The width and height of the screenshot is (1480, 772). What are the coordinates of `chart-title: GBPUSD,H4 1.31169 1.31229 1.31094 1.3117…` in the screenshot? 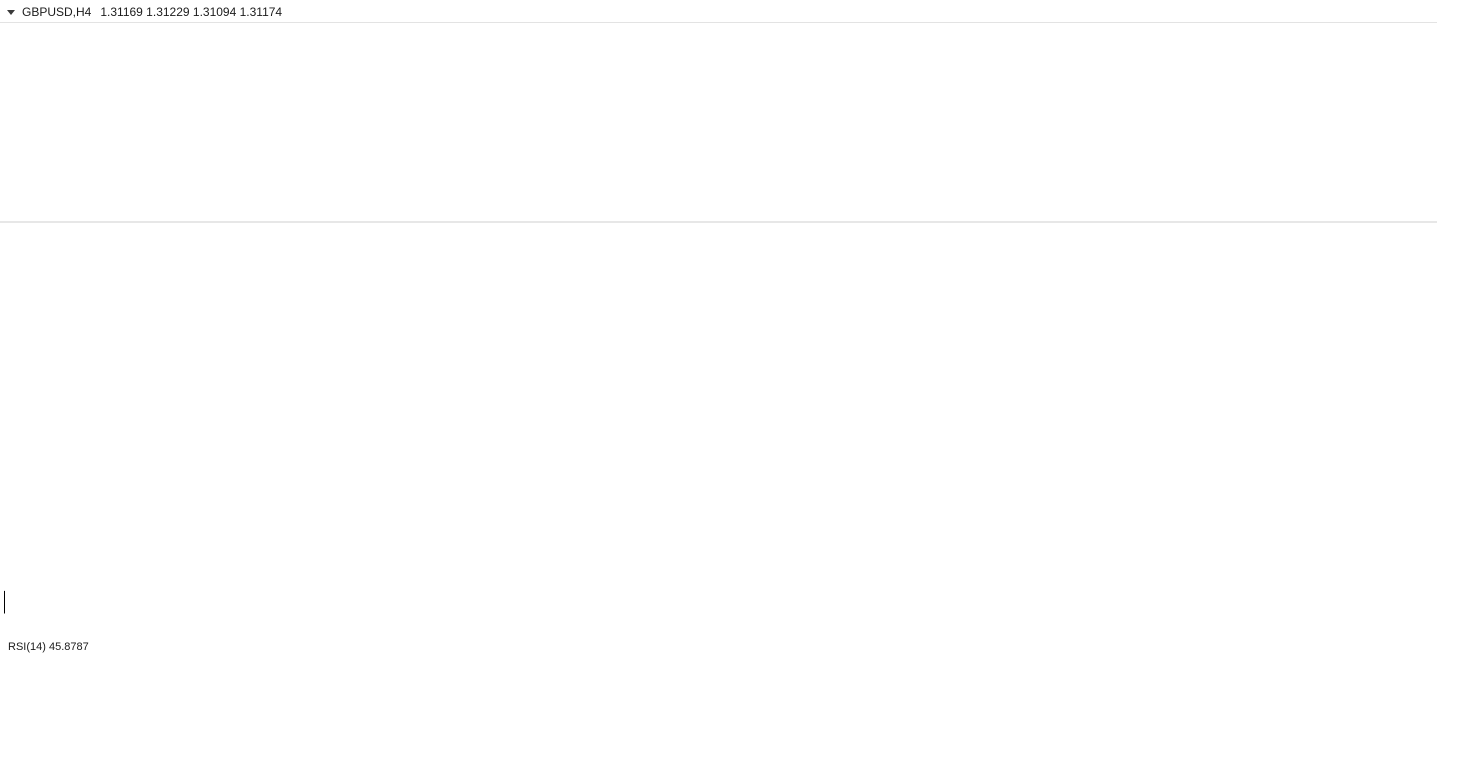 It's located at (144, 12).